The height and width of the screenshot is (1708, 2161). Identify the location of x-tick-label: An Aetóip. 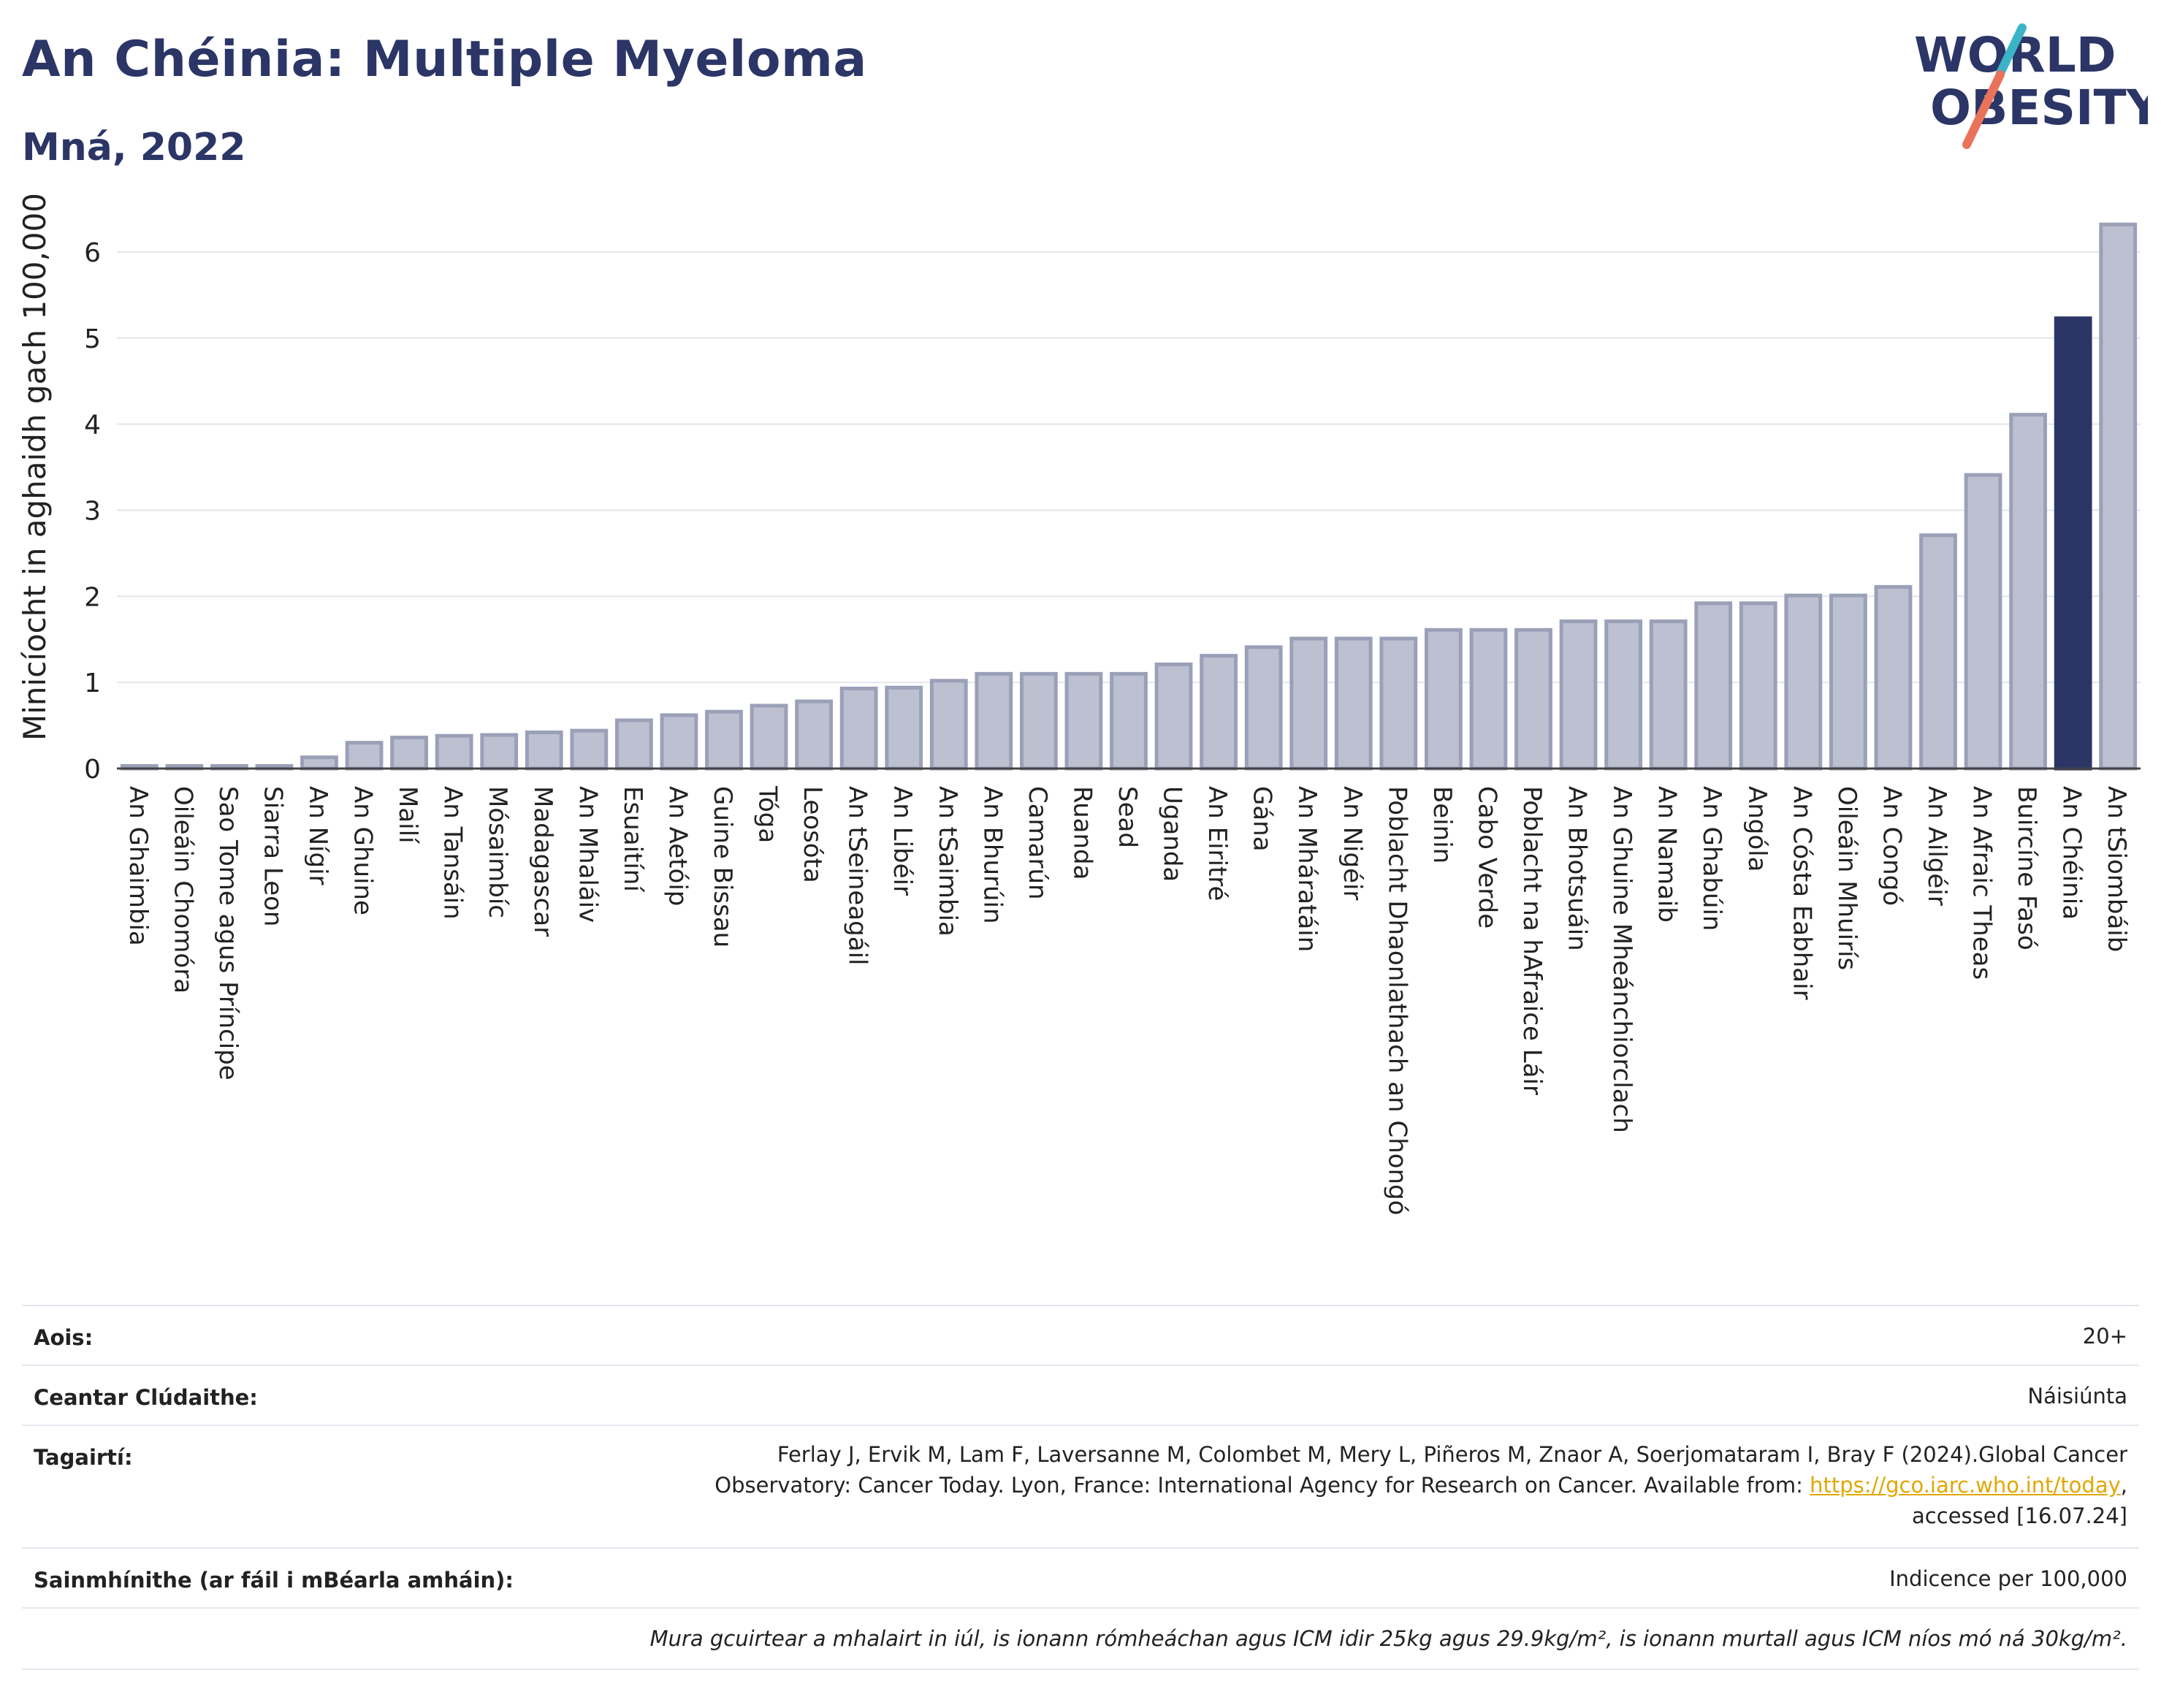
(678, 846).